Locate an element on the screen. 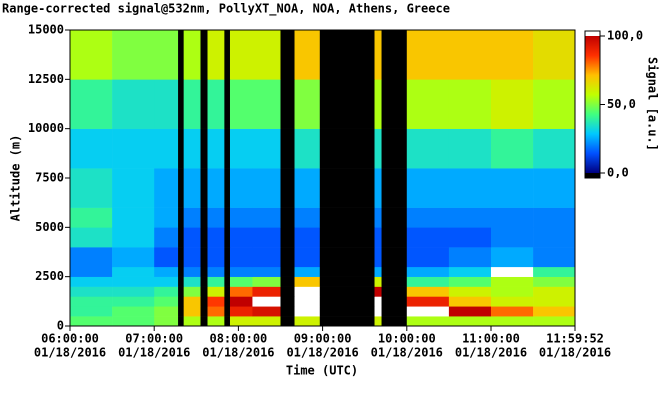 This screenshot has height=406, width=670. y-tick-label: 15000 is located at coordinates (46, 30).